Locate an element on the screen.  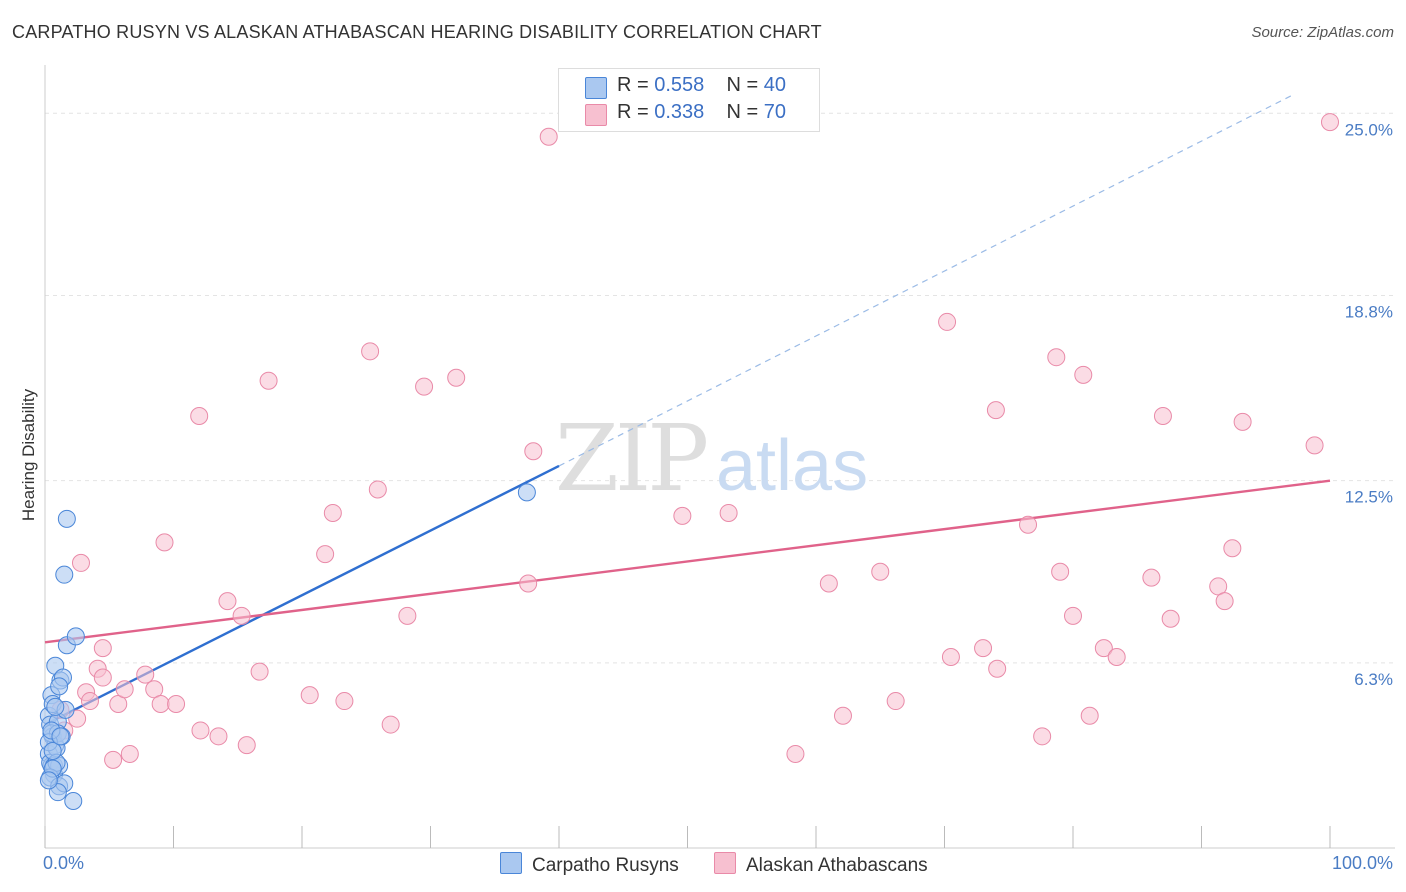
watermark-zip: ZIP is located at coordinates (630, 458).